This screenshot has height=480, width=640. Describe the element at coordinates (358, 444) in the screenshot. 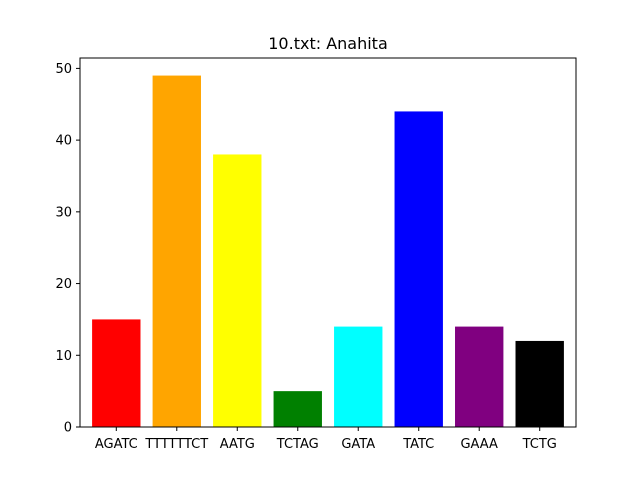

I see `x-tick-label: GATA` at that location.